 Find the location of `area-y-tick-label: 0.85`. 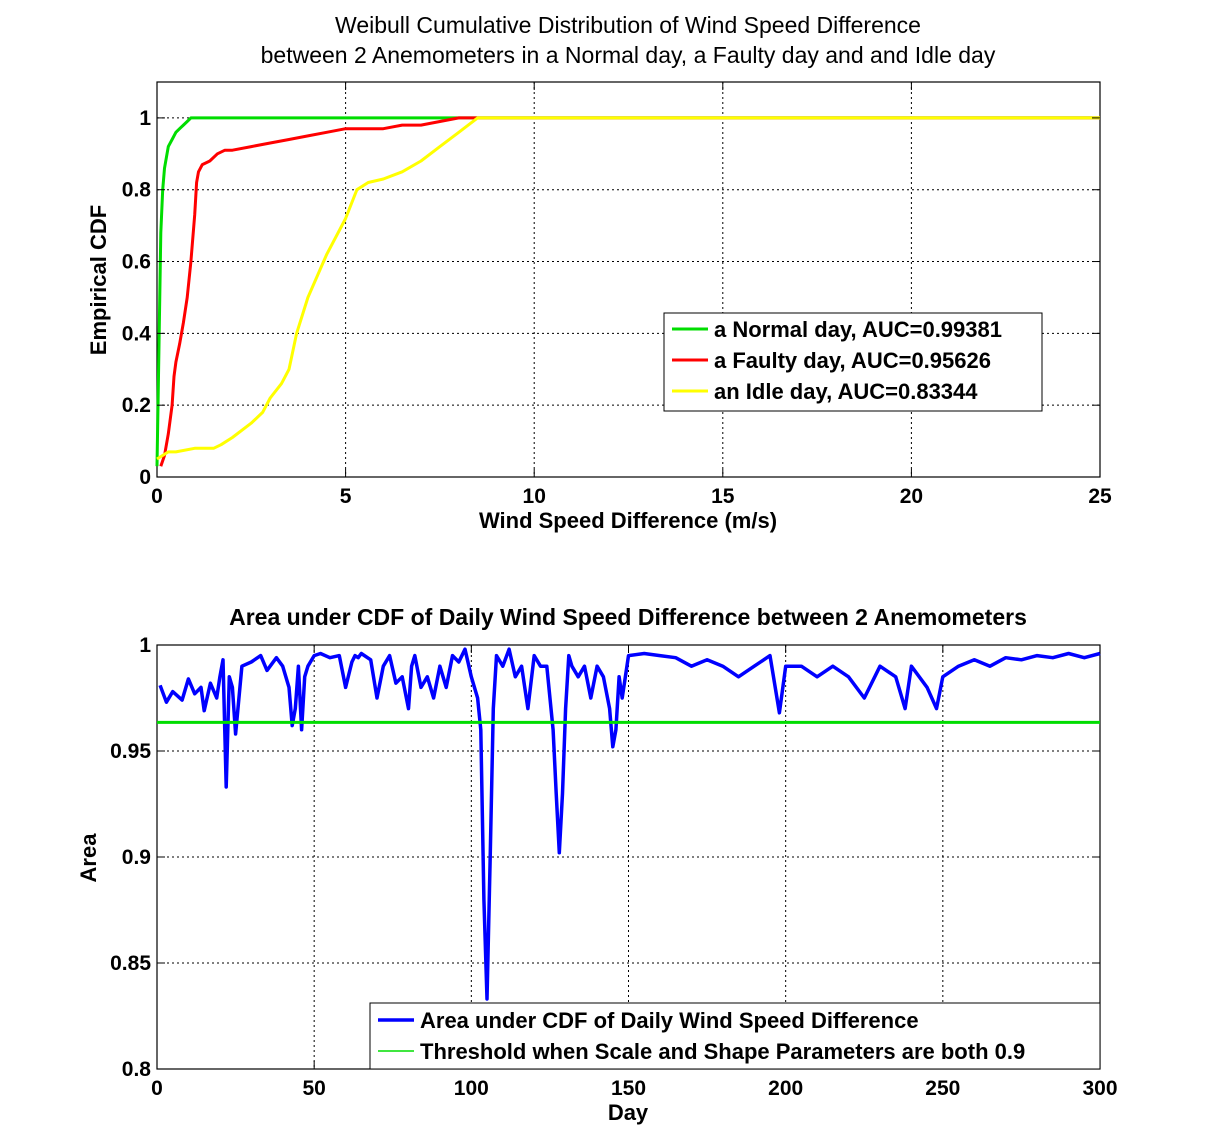

area-y-tick-label: 0.85 is located at coordinates (130, 963).